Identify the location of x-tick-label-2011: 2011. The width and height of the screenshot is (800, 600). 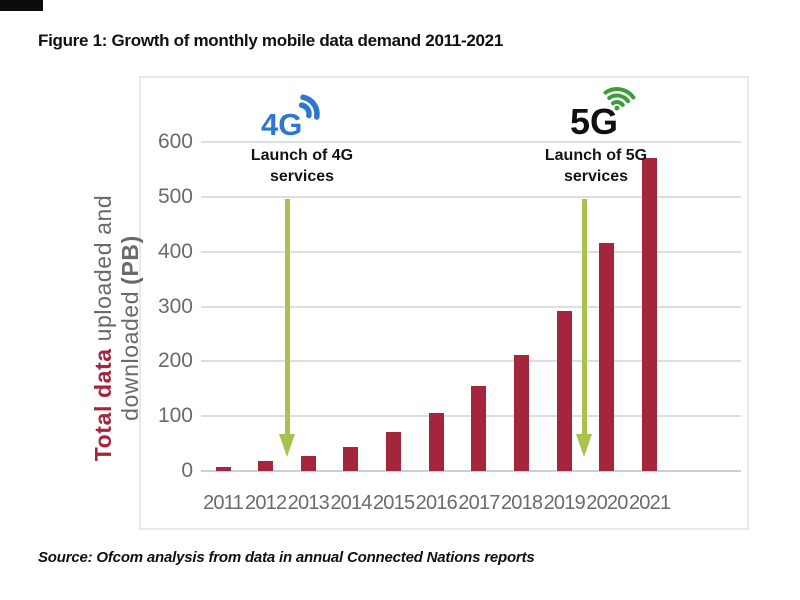
(223, 503).